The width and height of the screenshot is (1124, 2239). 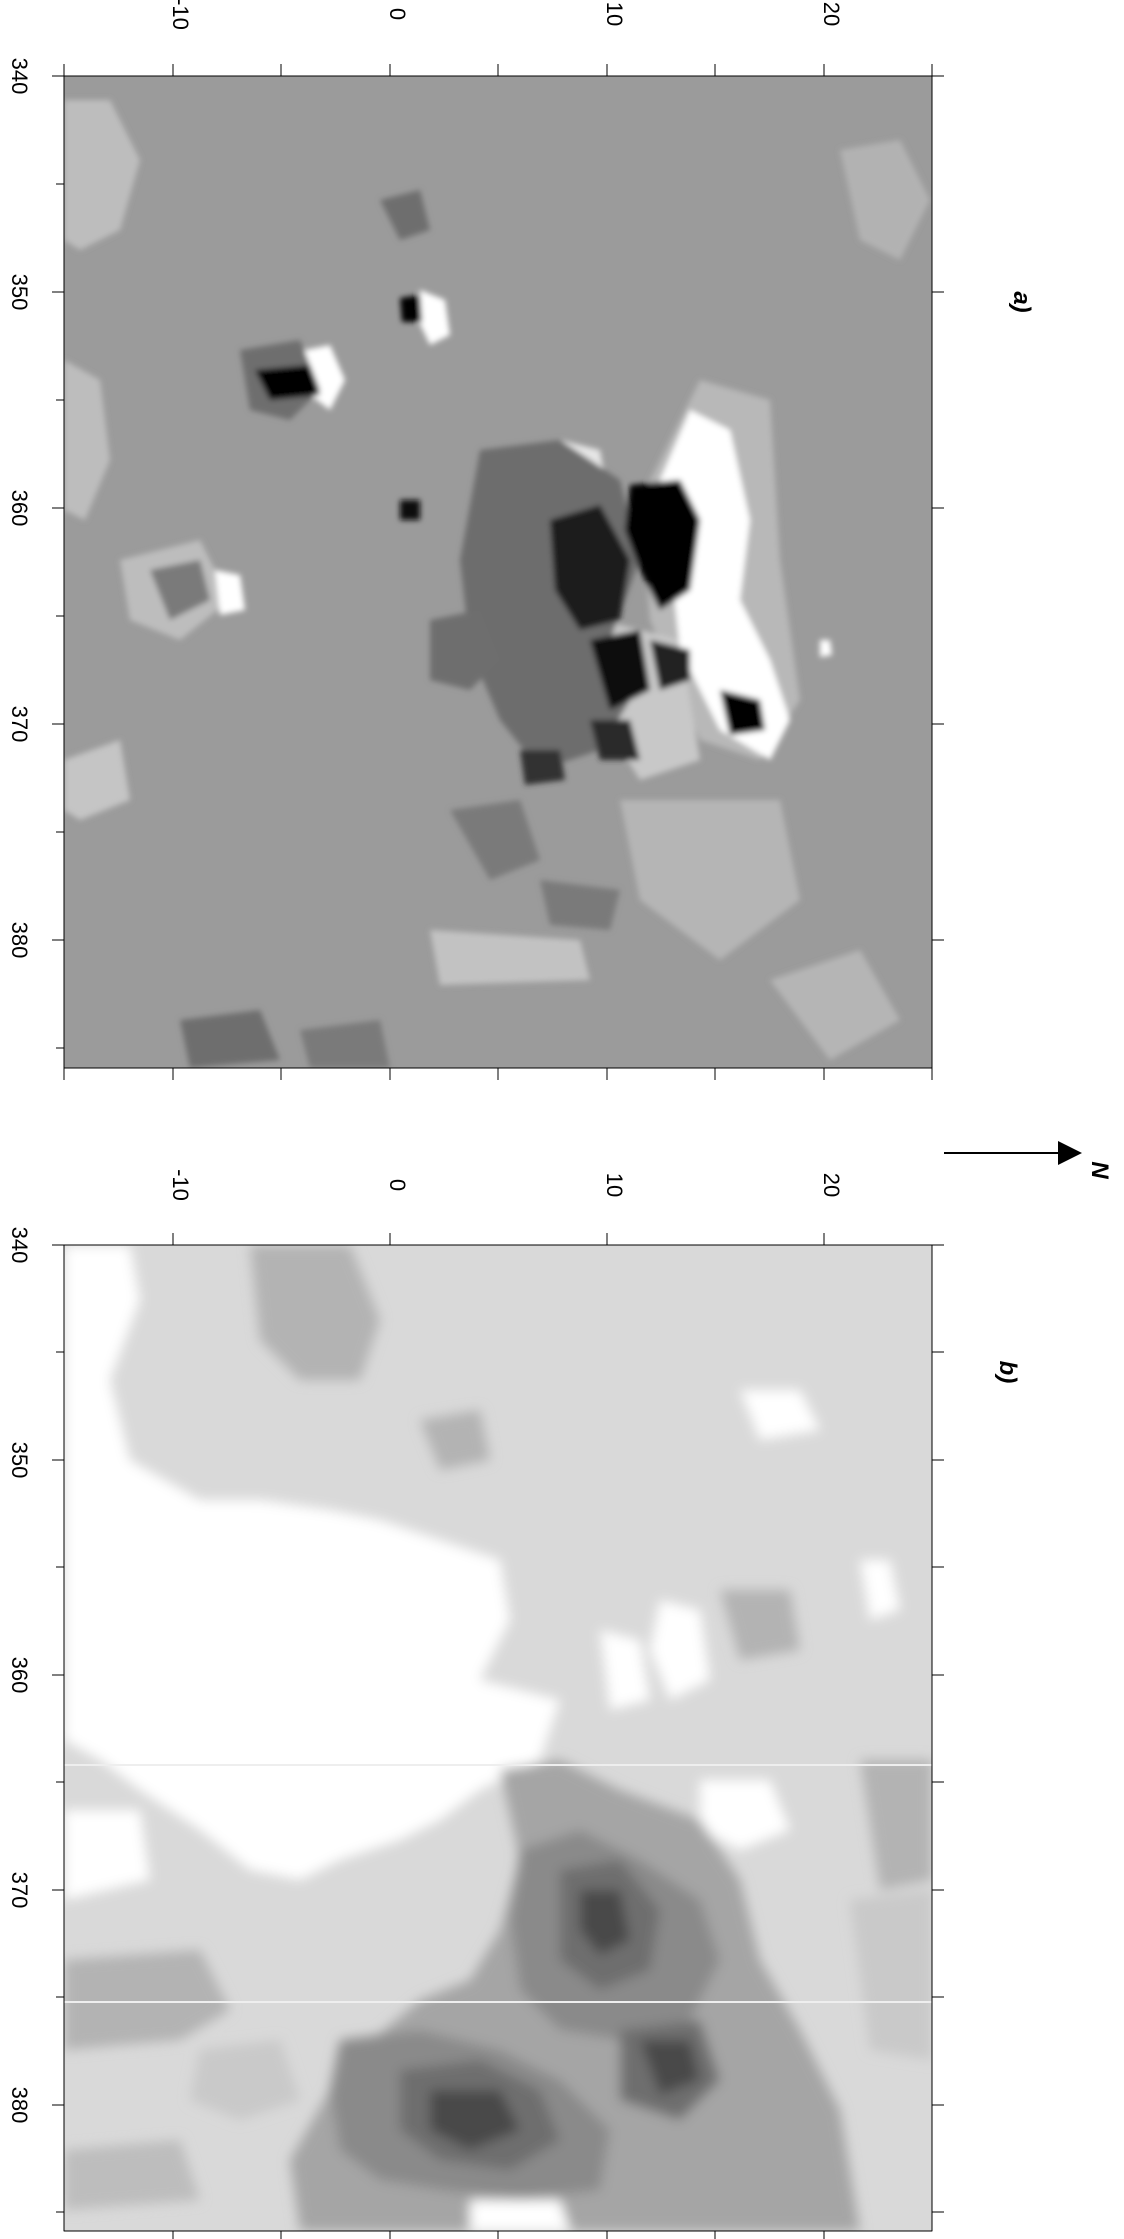 What do you see at coordinates (19, 724) in the screenshot?
I see `panel-a-x-tick: 370` at bounding box center [19, 724].